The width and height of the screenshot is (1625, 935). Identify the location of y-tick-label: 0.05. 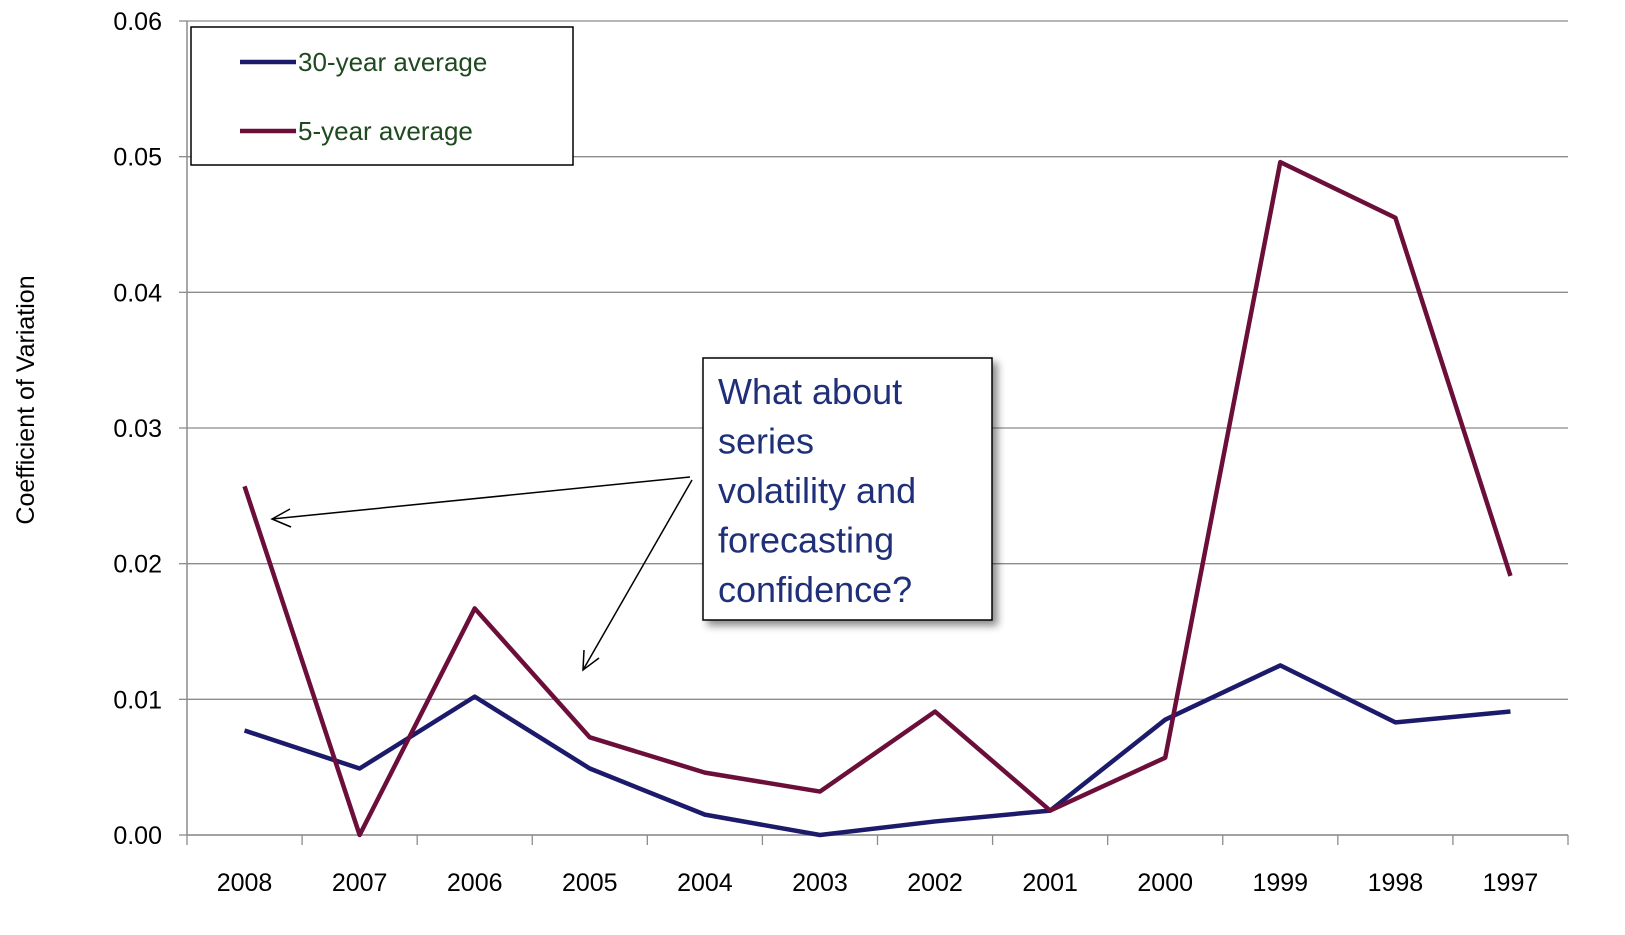
(137, 158).